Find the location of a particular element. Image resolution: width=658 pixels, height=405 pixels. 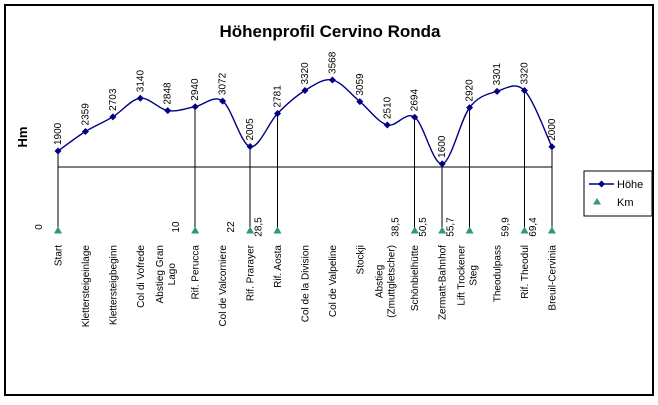

category-label: Steg is located at coordinates (474, 275).